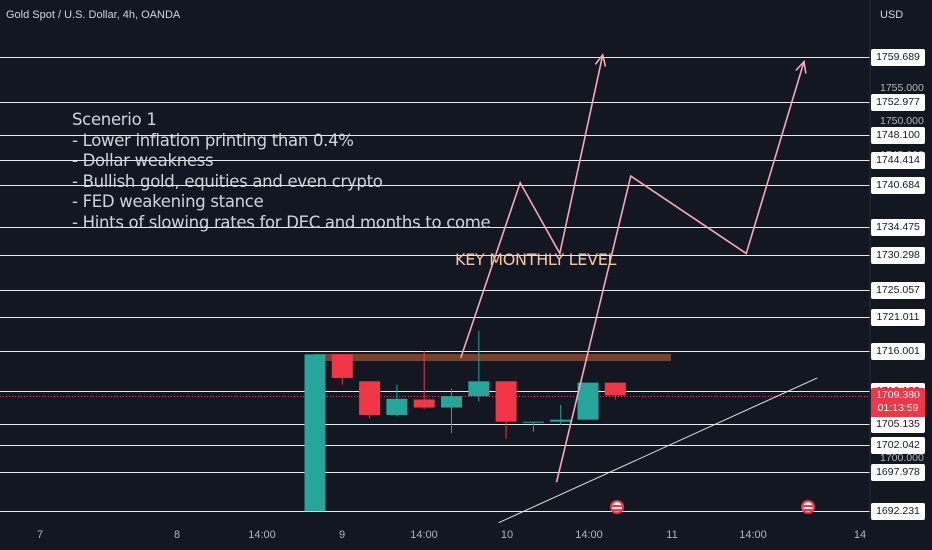 The image size is (932, 550). Describe the element at coordinates (892, 15) in the screenshot. I see `currency-label: USD` at that location.